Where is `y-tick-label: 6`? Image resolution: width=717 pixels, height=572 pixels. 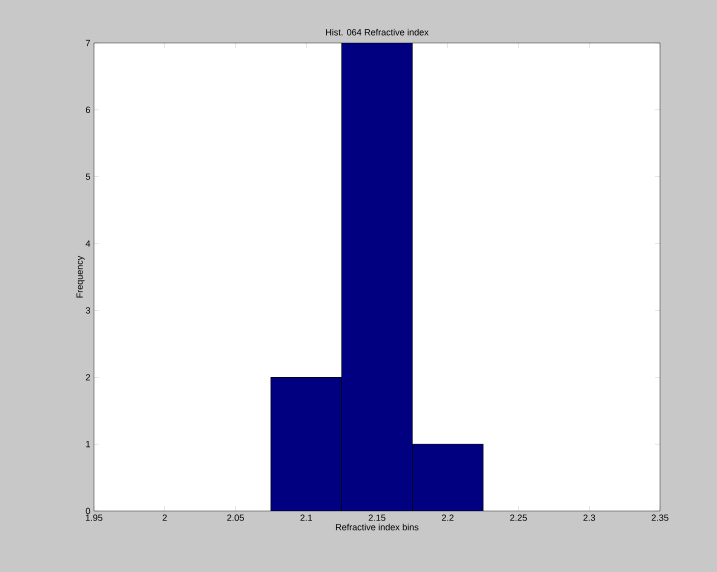
y-tick-label: 6 is located at coordinates (88, 110).